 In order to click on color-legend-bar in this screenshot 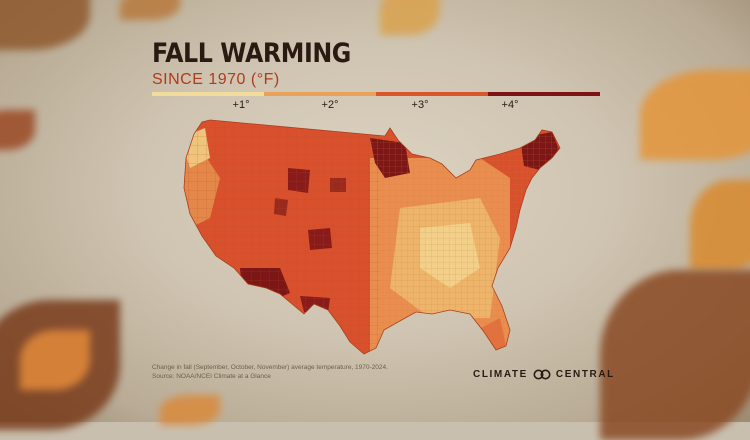, I will do `click(376, 94)`.